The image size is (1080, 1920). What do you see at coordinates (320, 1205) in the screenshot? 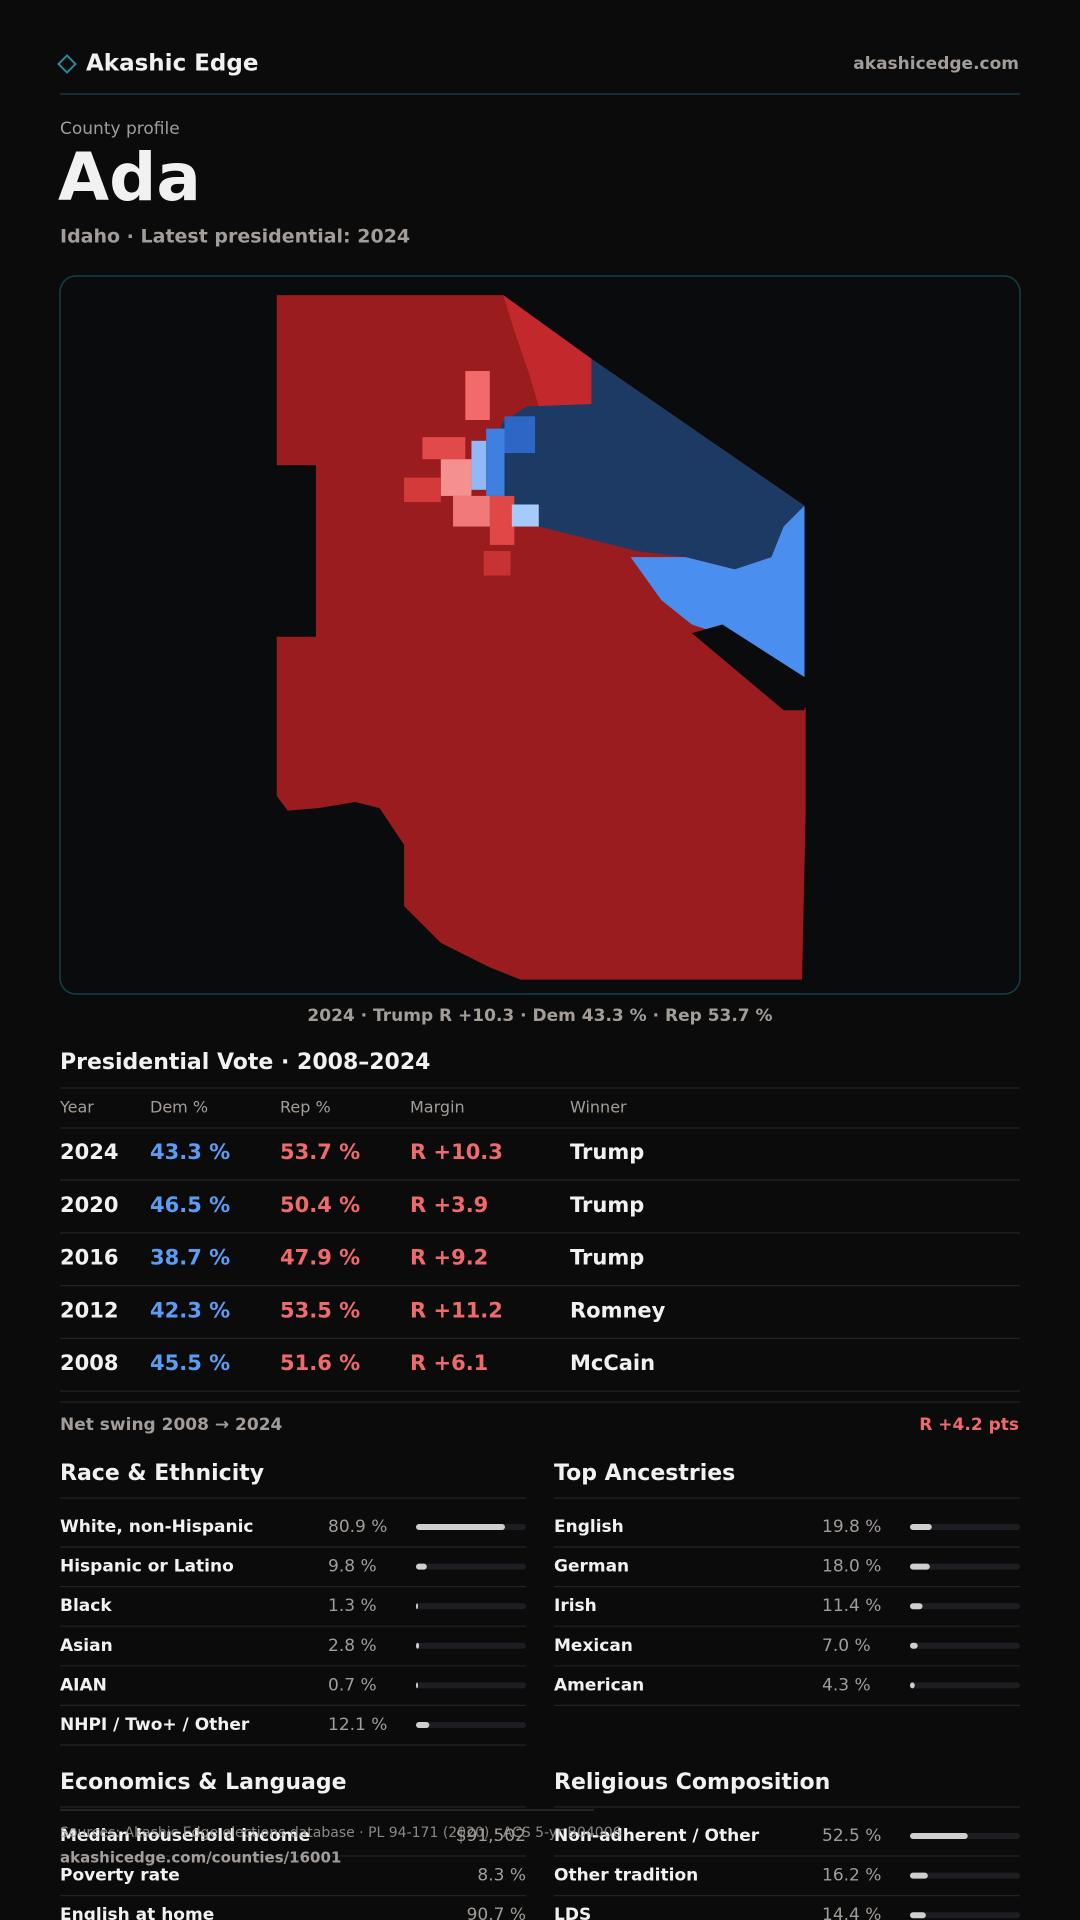
I see `vote-cell: 50.4 %` at bounding box center [320, 1205].